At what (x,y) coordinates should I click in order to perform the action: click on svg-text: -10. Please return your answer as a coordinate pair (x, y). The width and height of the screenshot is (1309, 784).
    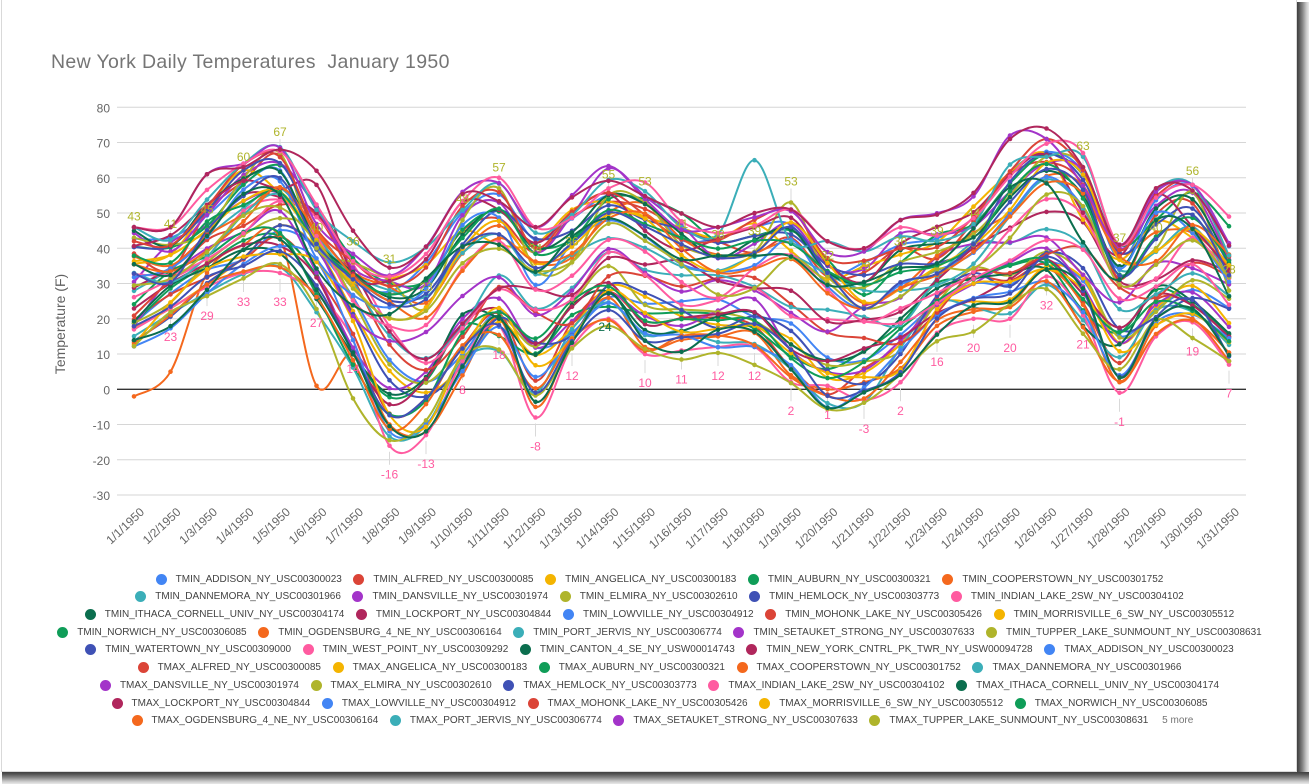
    Looking at the image, I should click on (102, 426).